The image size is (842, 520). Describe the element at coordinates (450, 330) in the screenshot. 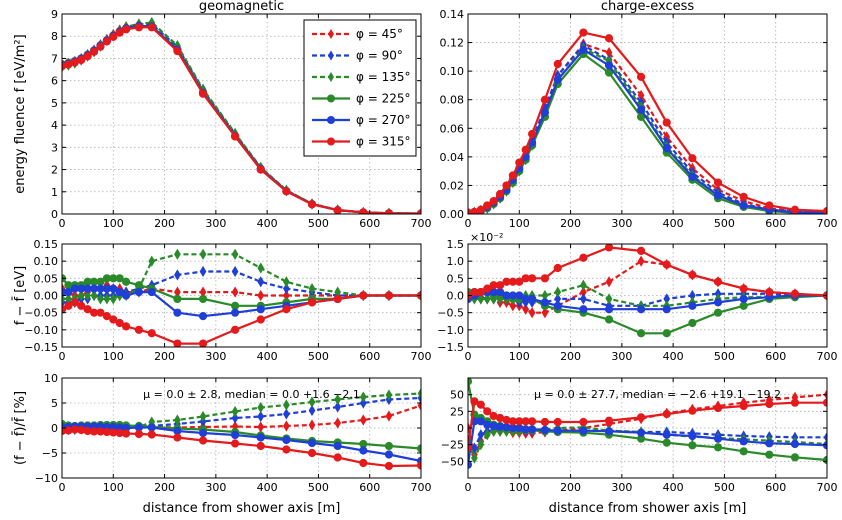

I see `y-tick-label: −1.0` at that location.